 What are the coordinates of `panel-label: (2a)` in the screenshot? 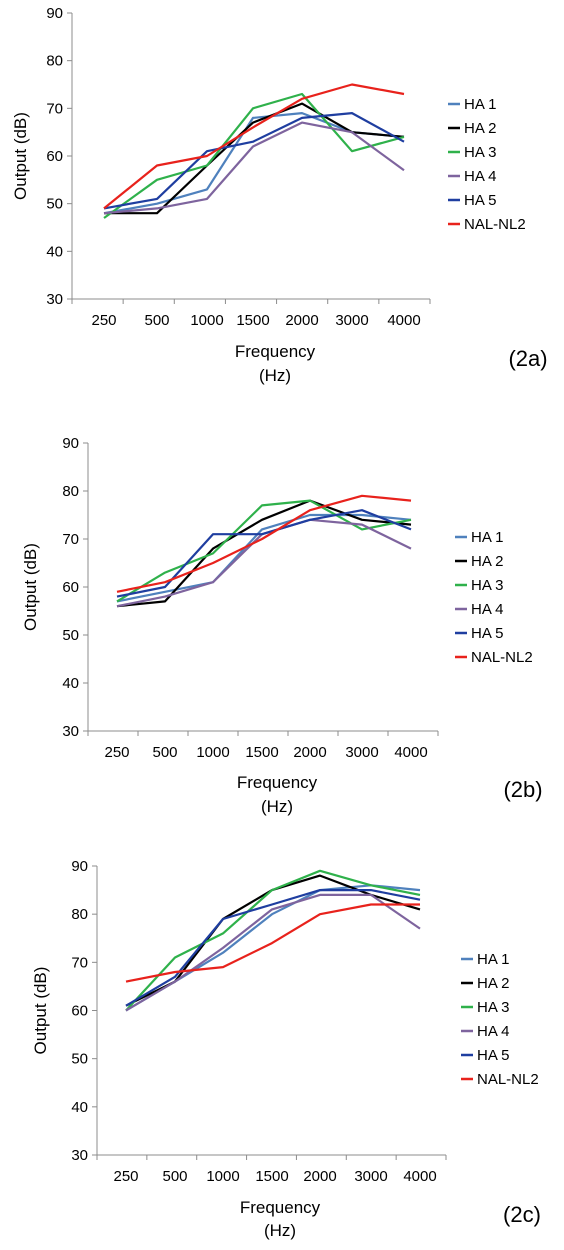 It's located at (527, 358).